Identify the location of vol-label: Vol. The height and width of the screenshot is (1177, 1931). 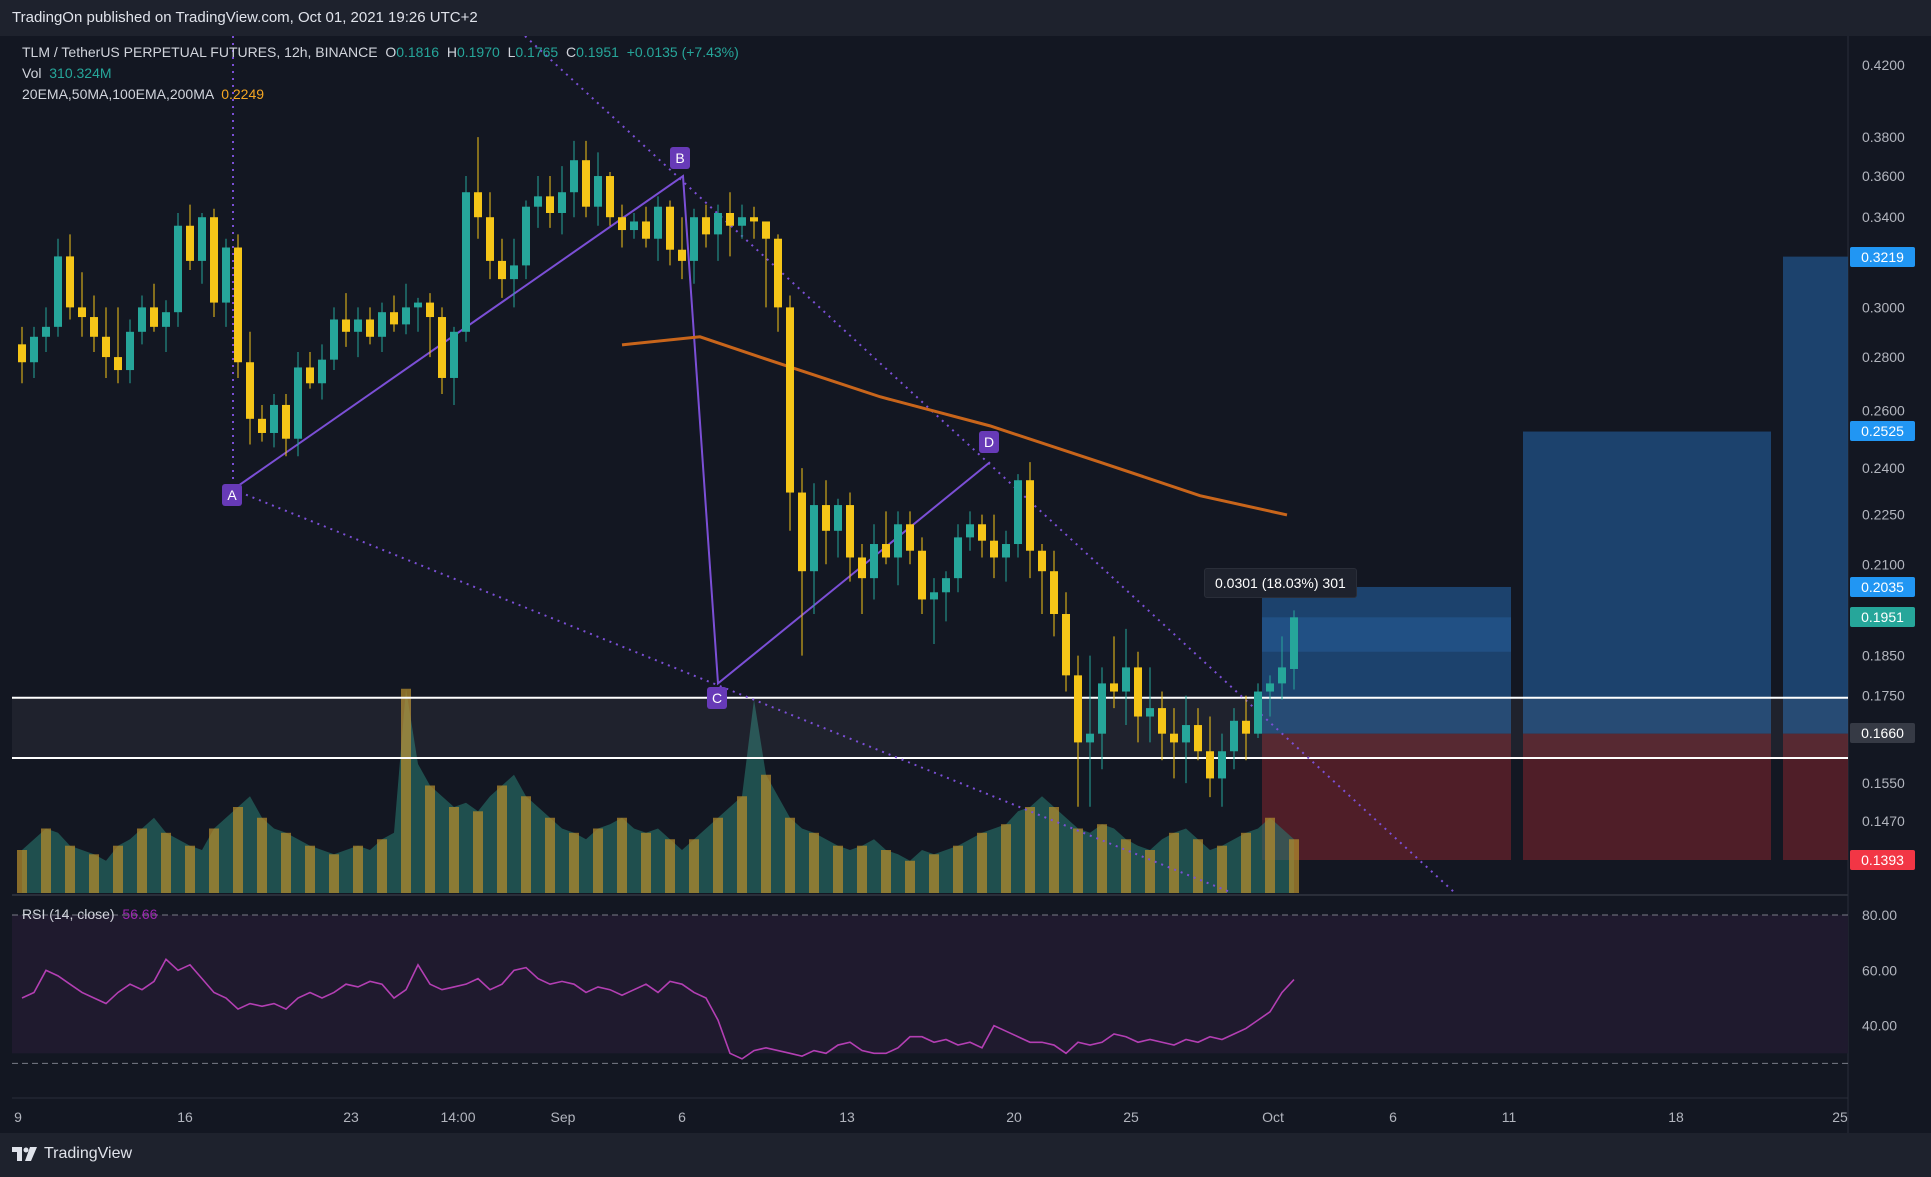
(32, 73).